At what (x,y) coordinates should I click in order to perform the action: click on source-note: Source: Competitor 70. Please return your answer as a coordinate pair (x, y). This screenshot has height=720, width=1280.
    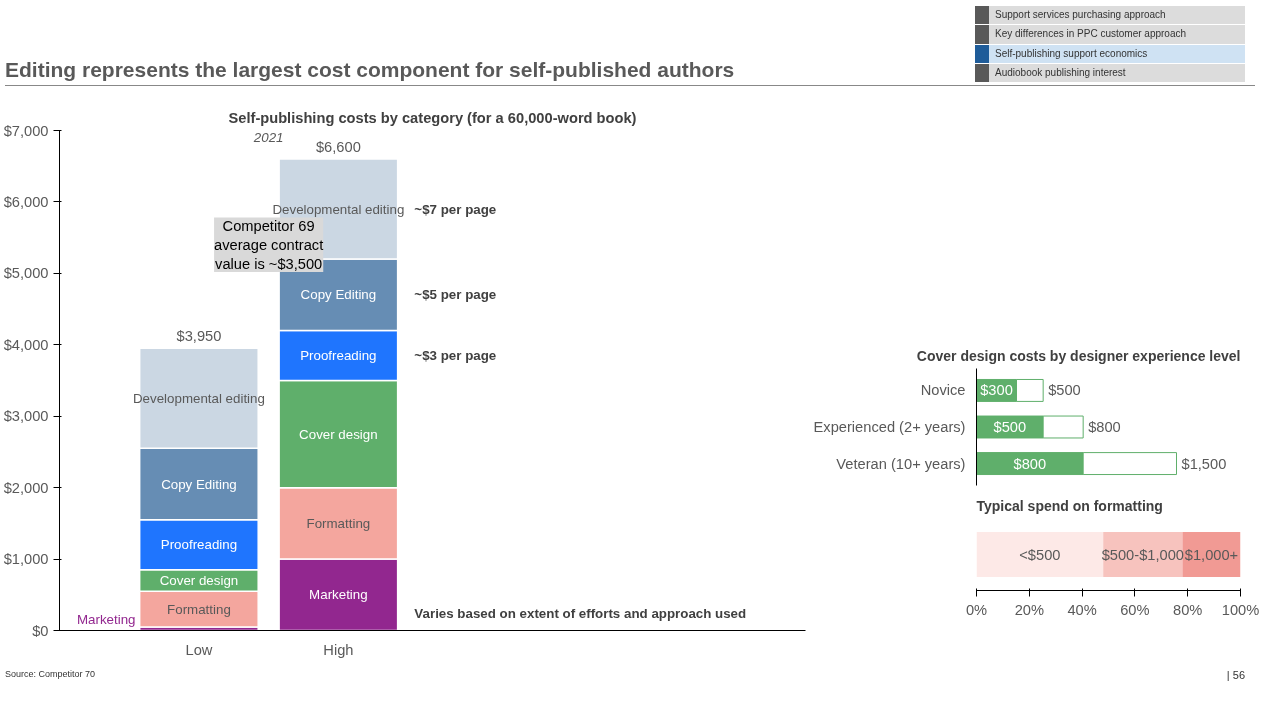
    Looking at the image, I should click on (50, 674).